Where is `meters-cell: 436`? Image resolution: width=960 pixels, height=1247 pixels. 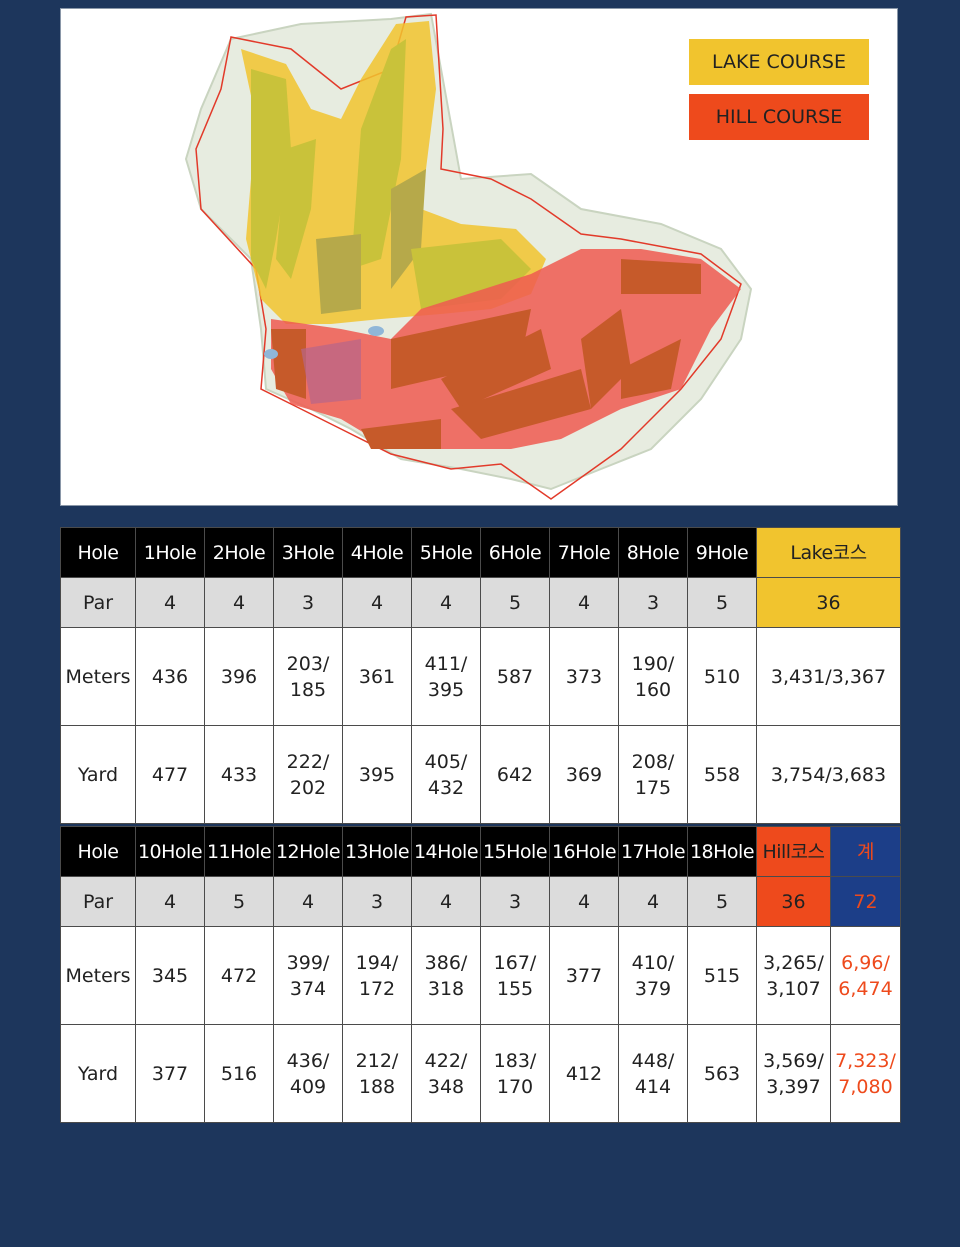 meters-cell: 436 is located at coordinates (170, 676).